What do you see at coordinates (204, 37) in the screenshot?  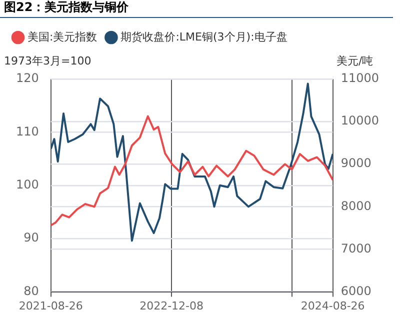 I see `legend-label: 期货收盘价:LME铜(3个月):电子盘` at bounding box center [204, 37].